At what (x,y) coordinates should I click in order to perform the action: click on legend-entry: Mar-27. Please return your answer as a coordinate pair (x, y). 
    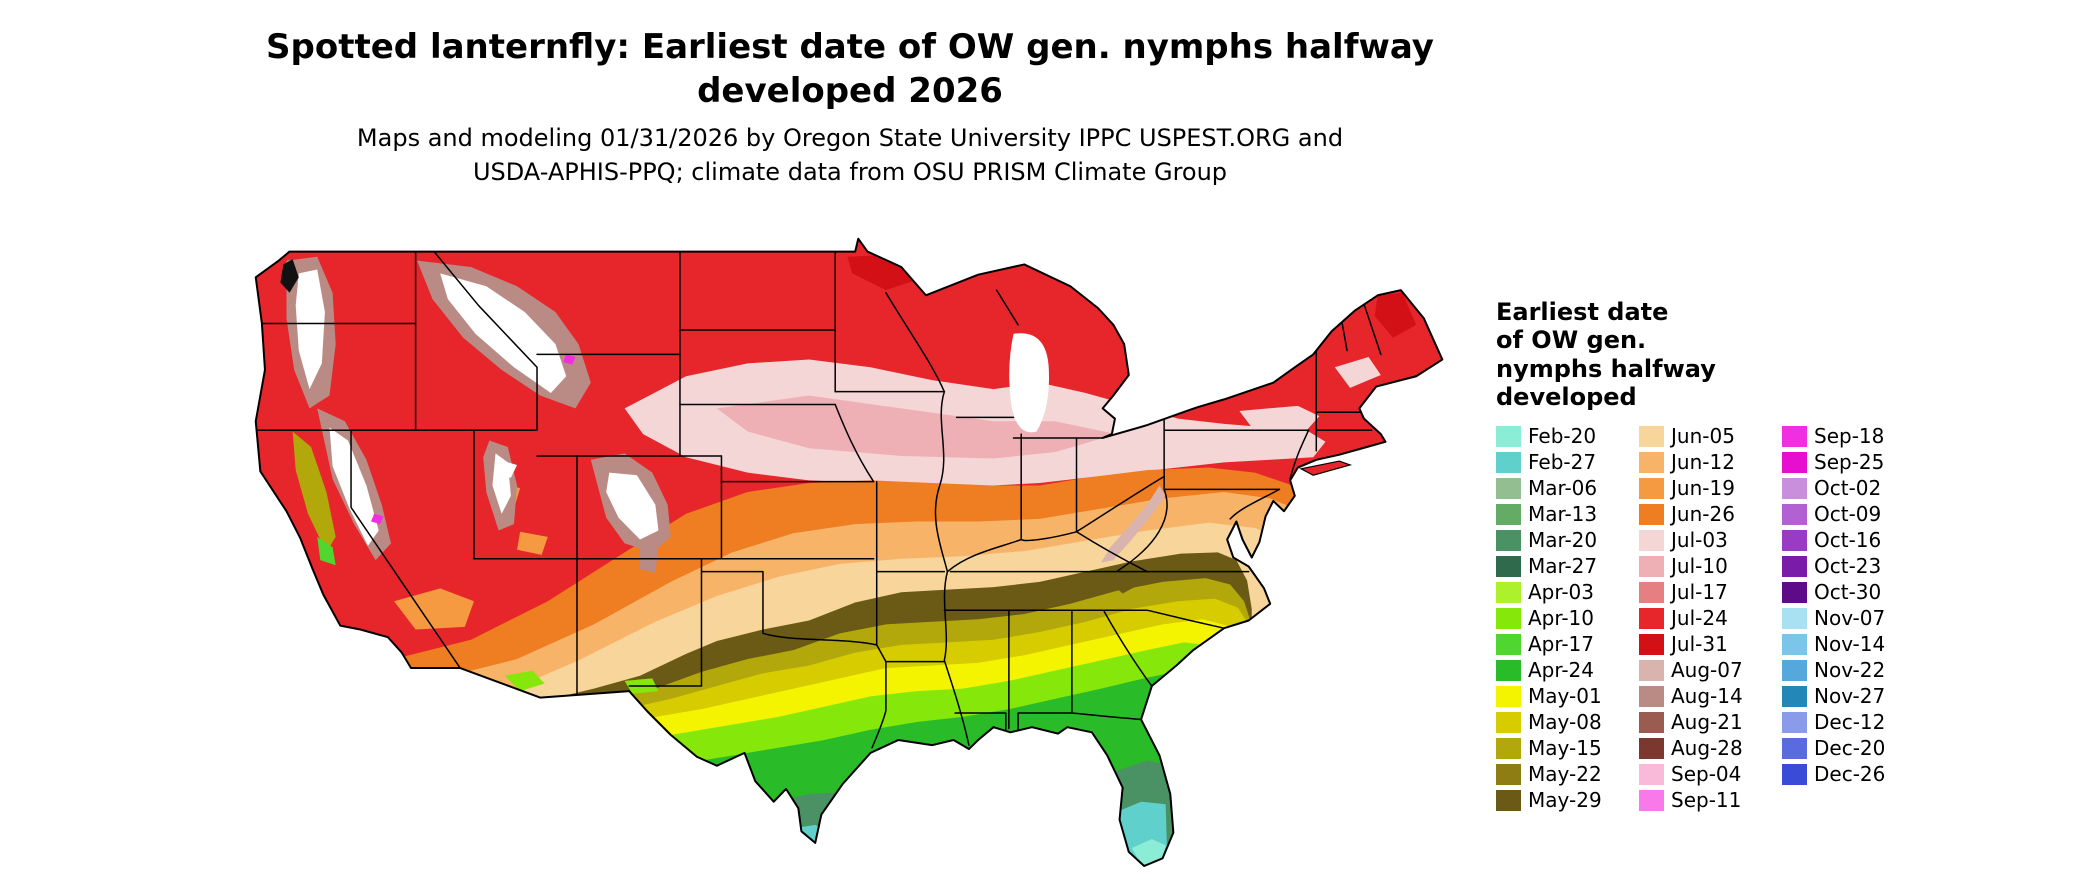
    Looking at the image, I should click on (1561, 566).